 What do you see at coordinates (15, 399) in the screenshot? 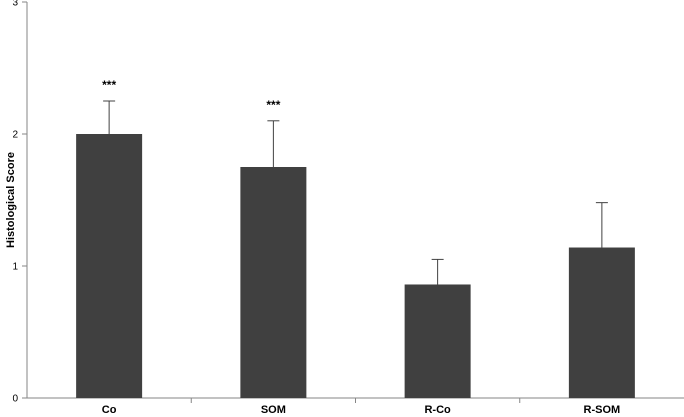
I see `y-tick-label: 0` at bounding box center [15, 399].